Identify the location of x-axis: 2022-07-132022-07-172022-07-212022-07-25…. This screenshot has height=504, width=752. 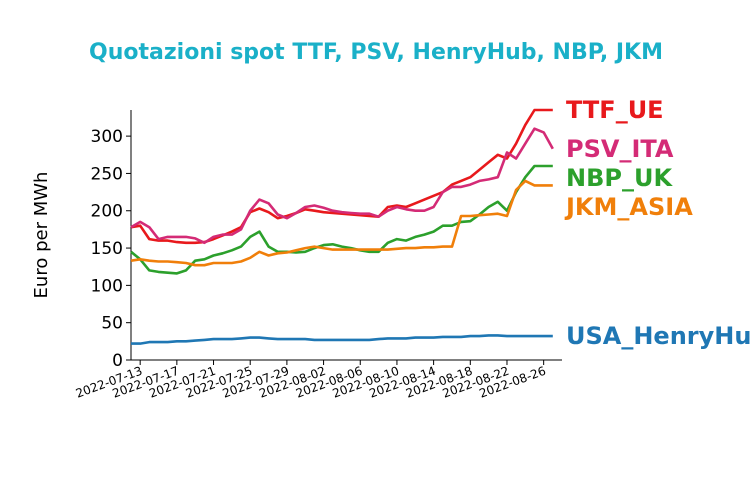
(318, 380).